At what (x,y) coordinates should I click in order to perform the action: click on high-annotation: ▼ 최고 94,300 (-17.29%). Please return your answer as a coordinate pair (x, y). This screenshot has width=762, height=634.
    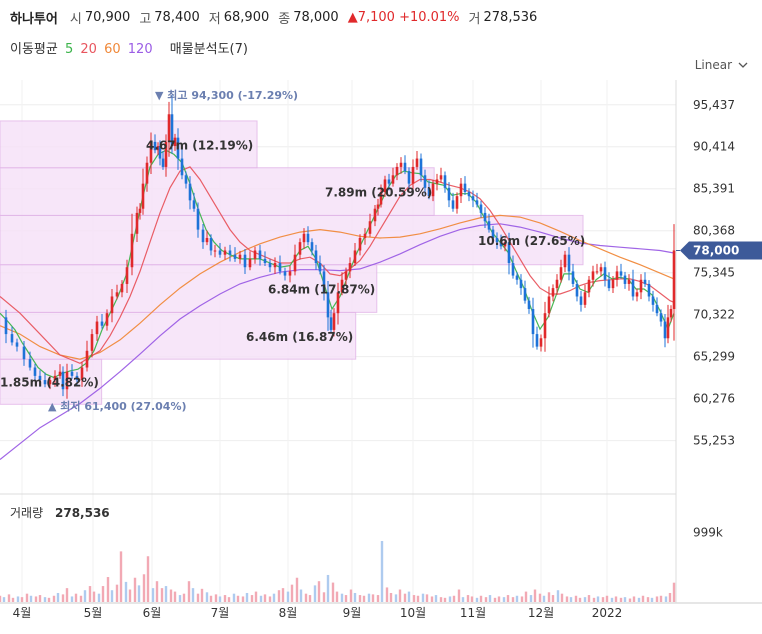
    Looking at the image, I should click on (226, 95).